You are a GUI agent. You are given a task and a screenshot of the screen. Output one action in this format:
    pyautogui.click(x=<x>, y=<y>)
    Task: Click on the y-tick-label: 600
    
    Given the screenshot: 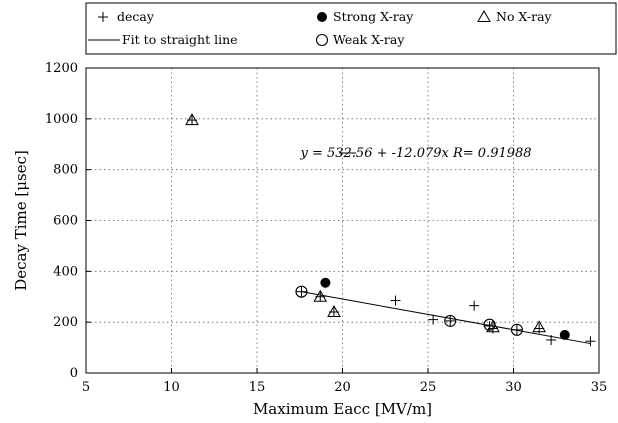 What is the action you would take?
    pyautogui.click(x=65, y=221)
    